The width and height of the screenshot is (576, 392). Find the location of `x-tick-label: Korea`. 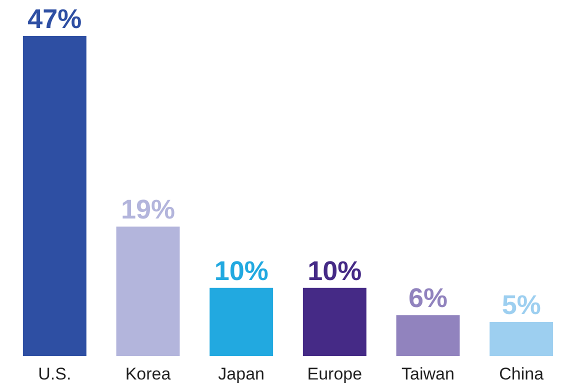

x-tick-label: Korea is located at coordinates (148, 374).